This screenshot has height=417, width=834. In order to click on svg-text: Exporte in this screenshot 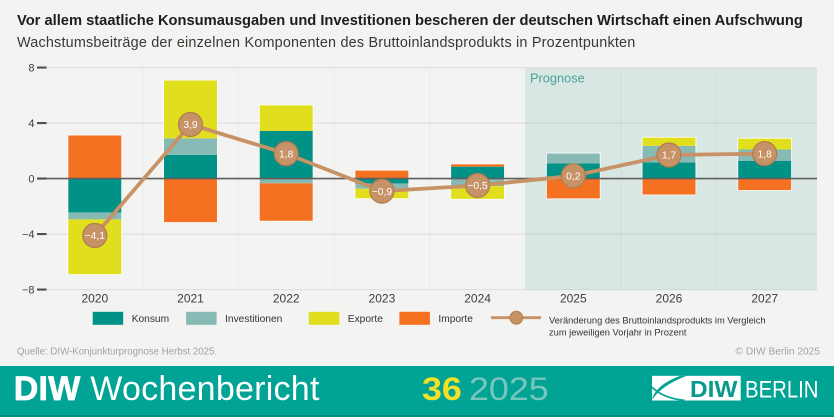, I will do `click(365, 319)`.